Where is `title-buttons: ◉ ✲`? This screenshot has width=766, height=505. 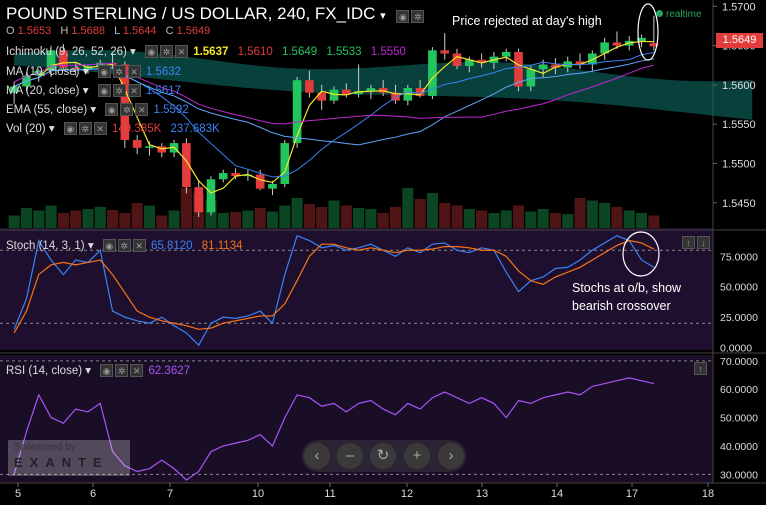 title-buttons: ◉ ✲ is located at coordinates (411, 15).